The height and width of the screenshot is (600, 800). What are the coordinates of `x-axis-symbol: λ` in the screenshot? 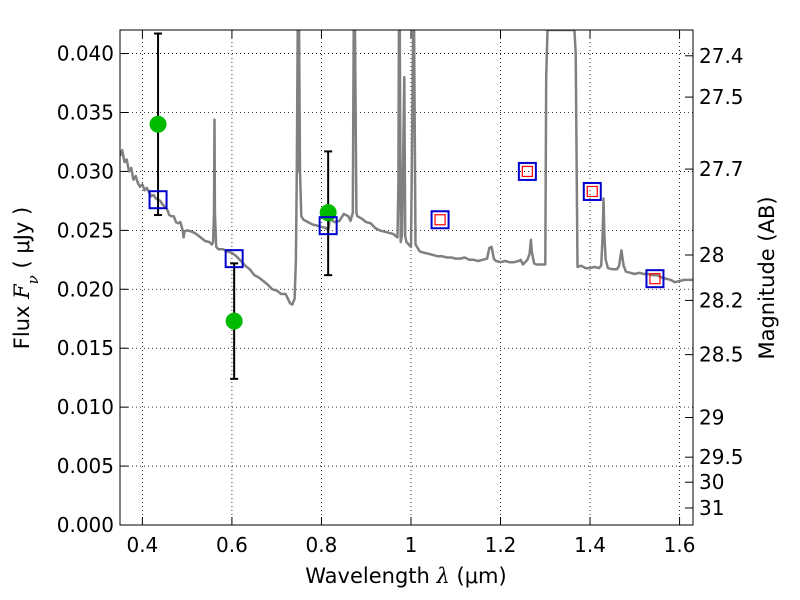 It's located at (443, 576).